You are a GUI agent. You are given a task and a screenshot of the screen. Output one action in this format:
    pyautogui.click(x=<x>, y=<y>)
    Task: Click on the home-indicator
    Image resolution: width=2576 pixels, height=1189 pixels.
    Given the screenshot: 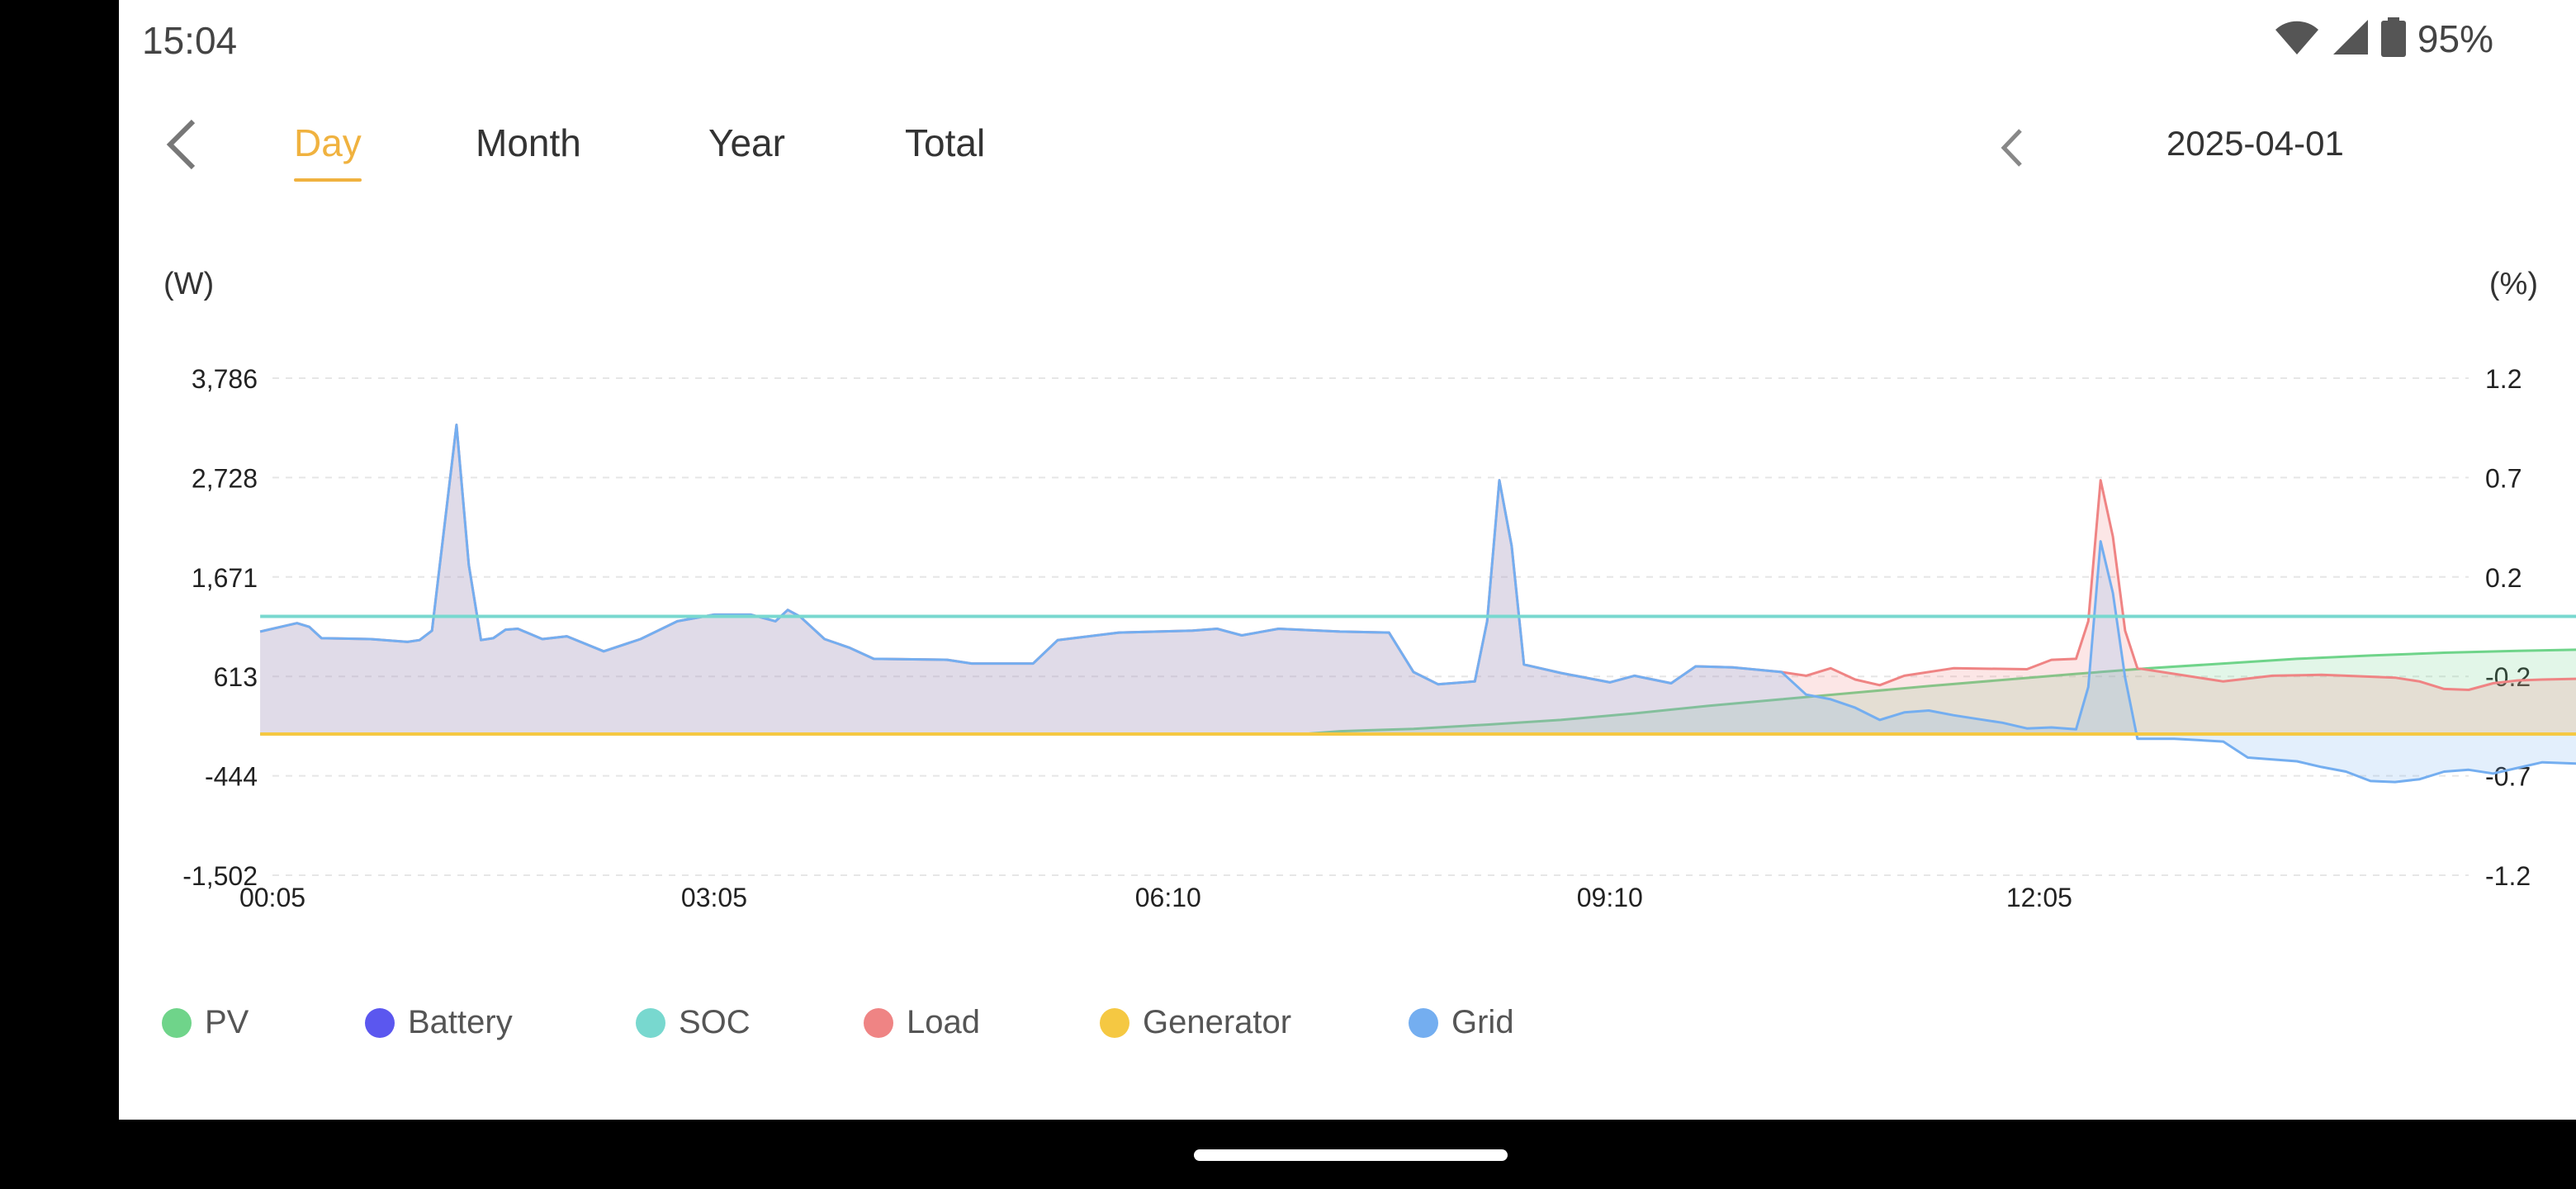 What is the action you would take?
    pyautogui.click(x=1351, y=1155)
    